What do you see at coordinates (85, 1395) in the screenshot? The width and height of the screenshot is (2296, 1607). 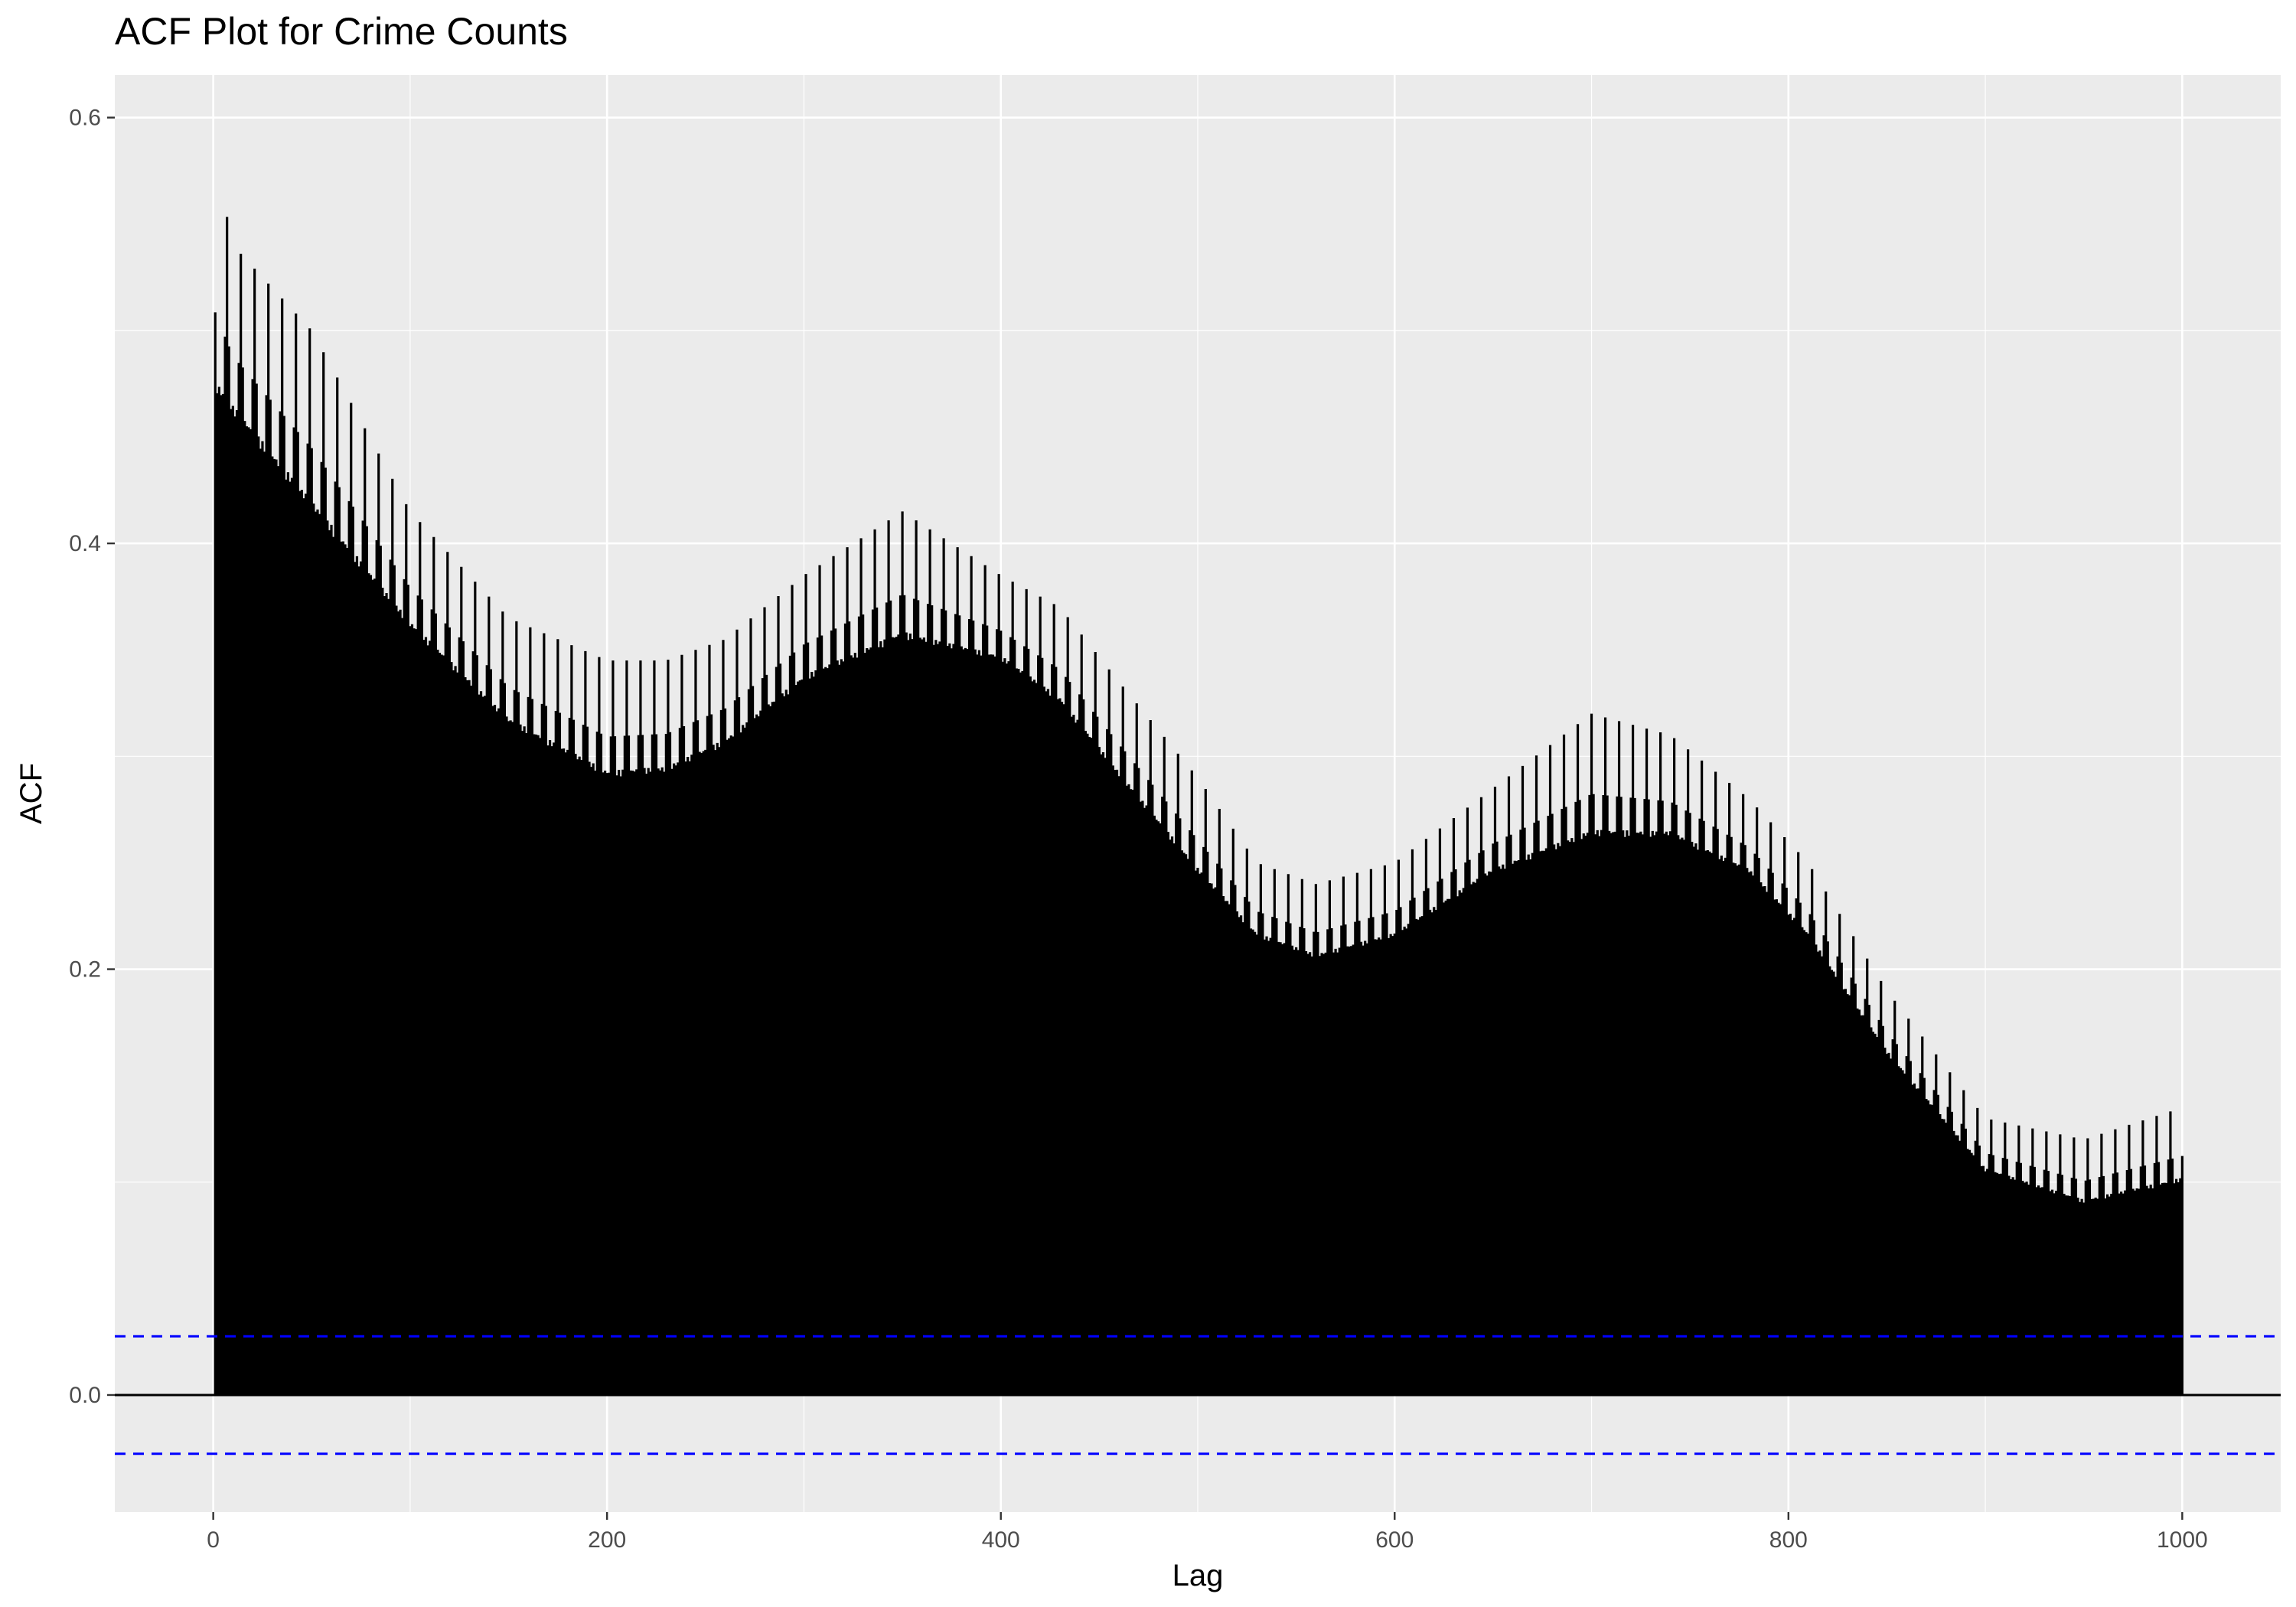 I see `y-tick-label: 0.0` at bounding box center [85, 1395].